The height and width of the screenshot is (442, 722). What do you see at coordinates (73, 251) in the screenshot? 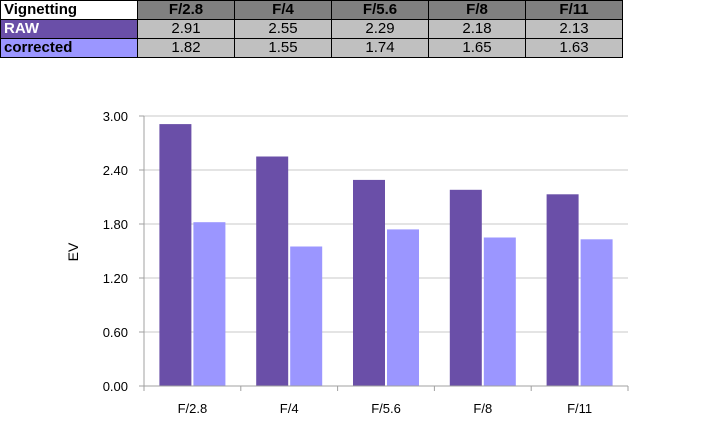
I see `y-axis-title: EV` at bounding box center [73, 251].